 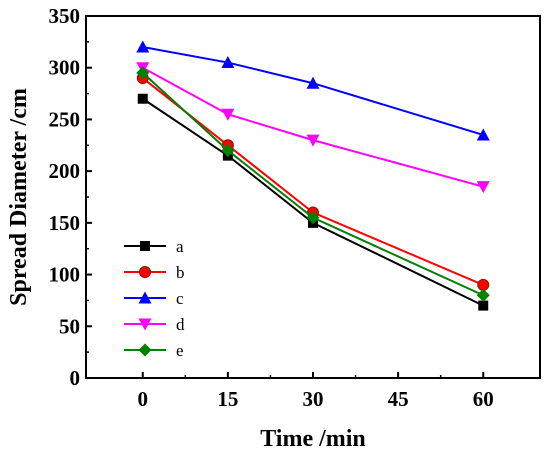 What do you see at coordinates (313, 439) in the screenshot?
I see `x-axis-title: Time /min` at bounding box center [313, 439].